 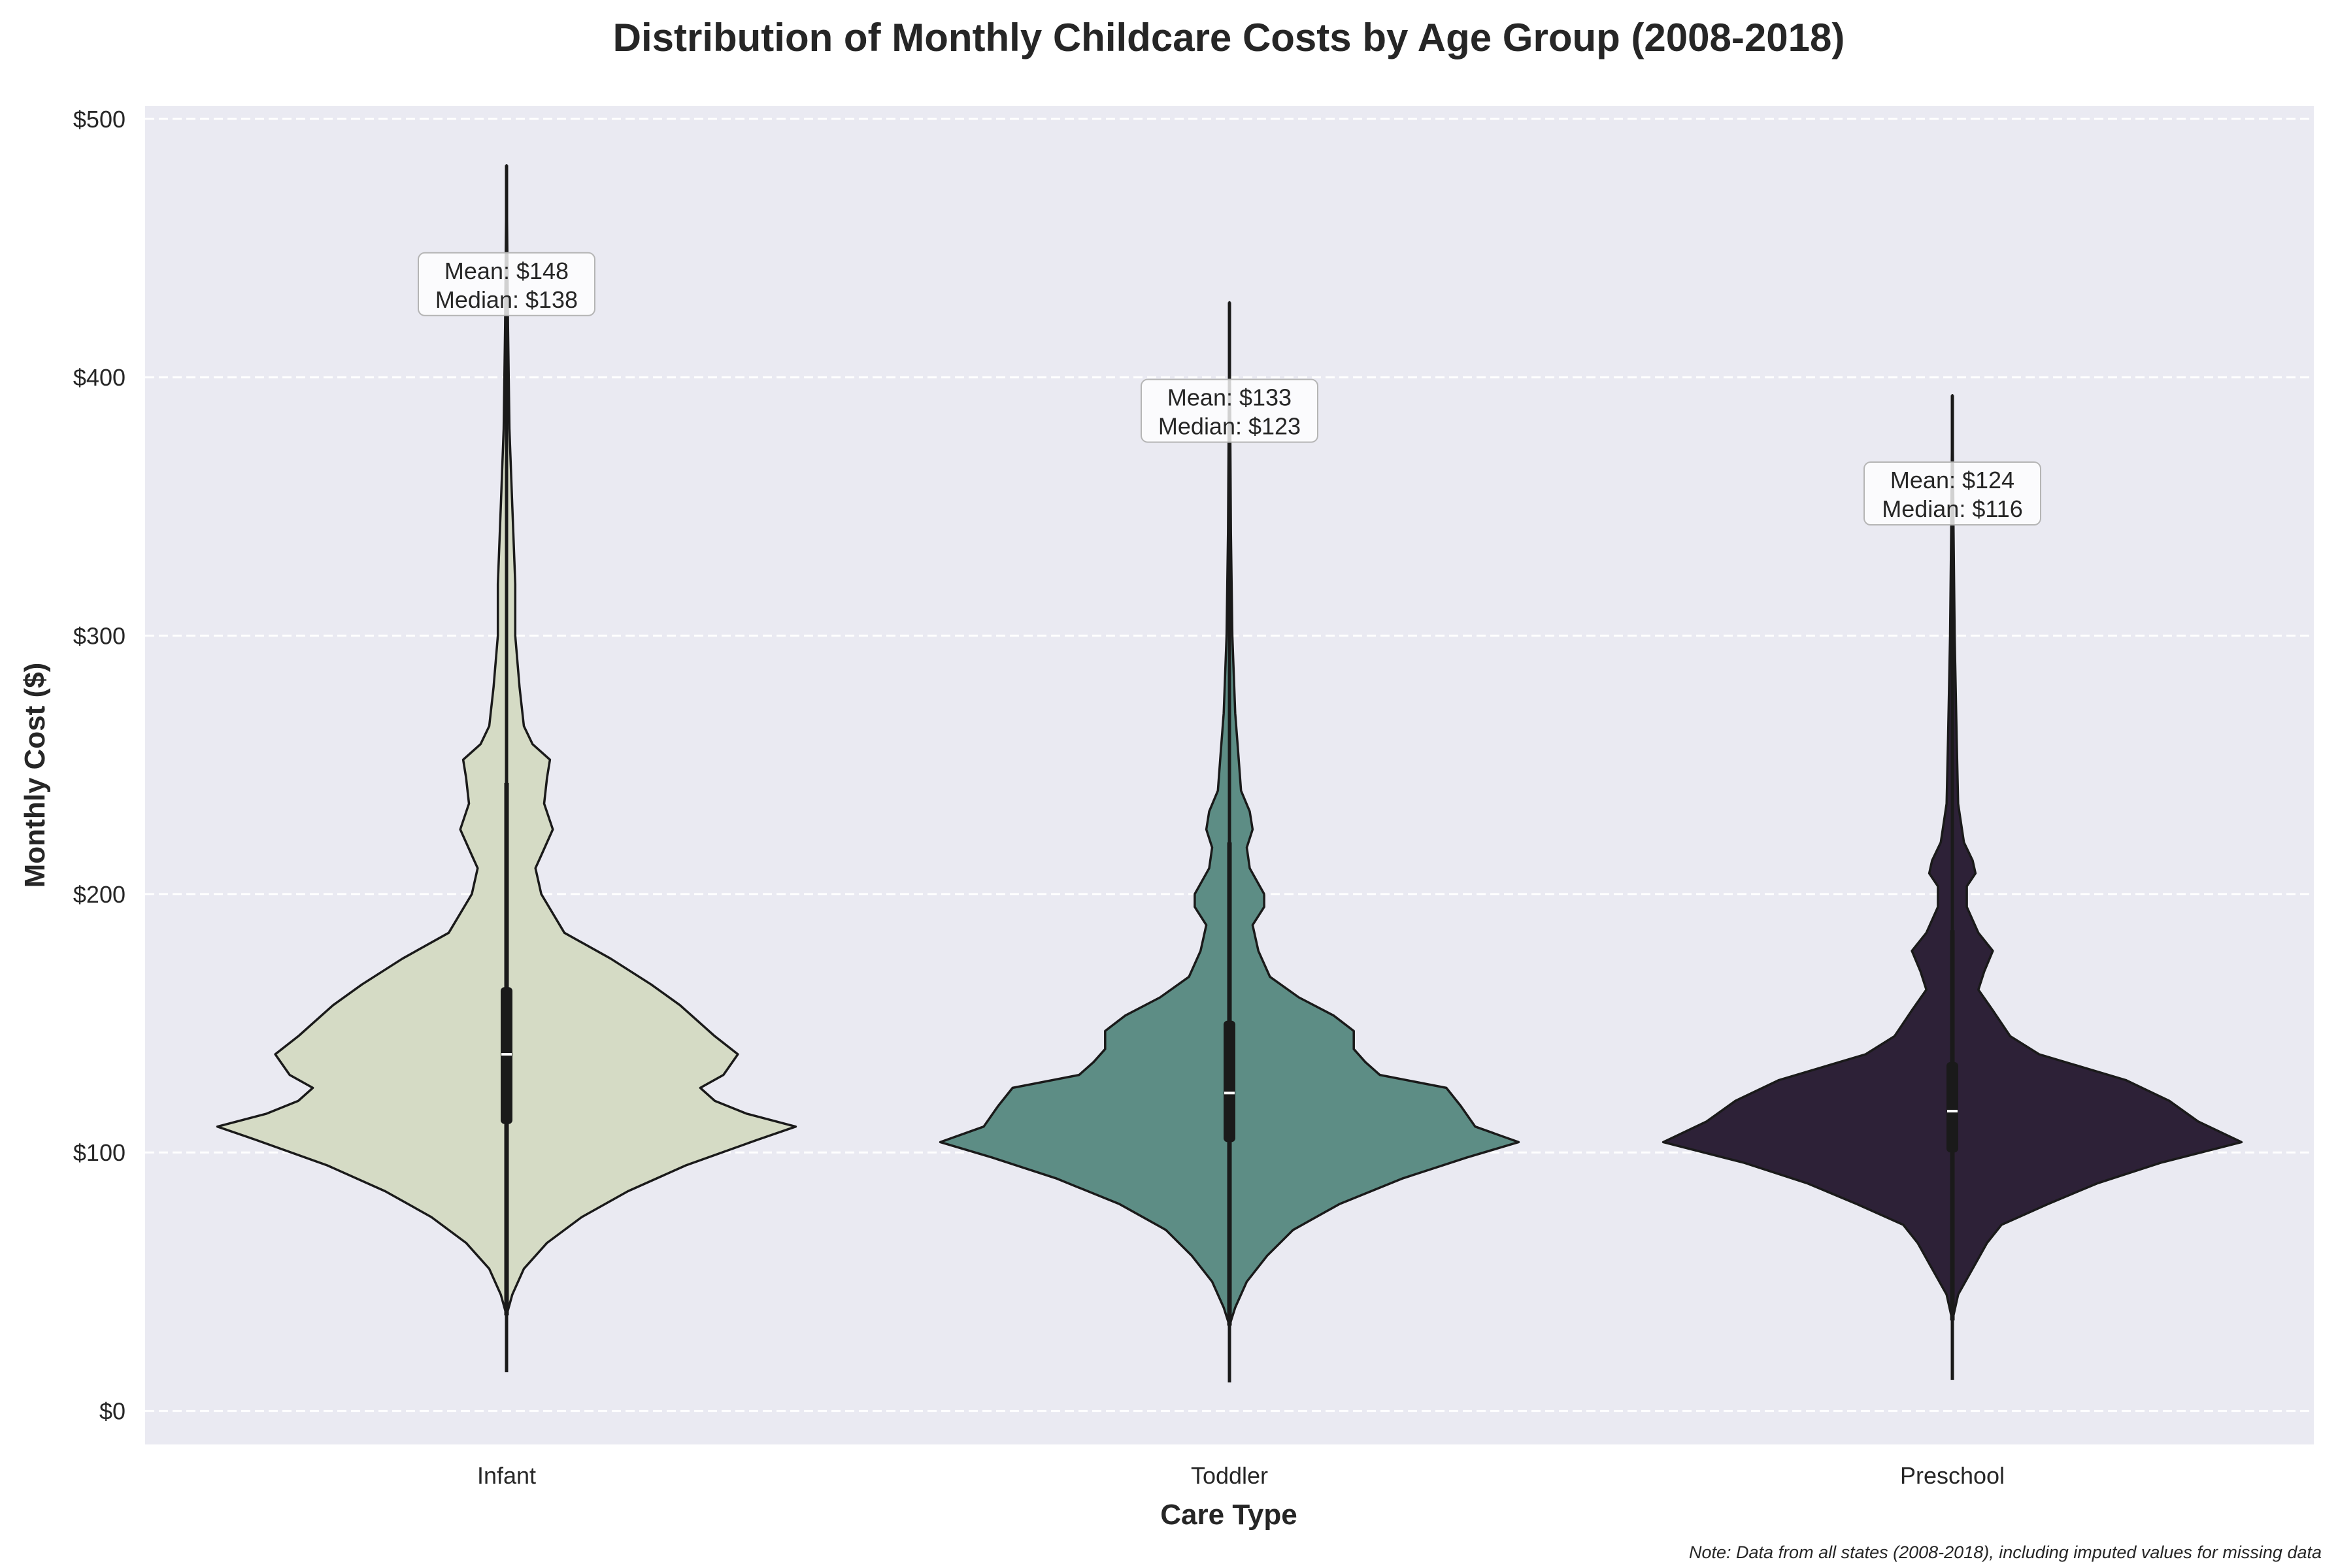 I want to click on y-tick-label: $300, so click(x=99, y=636).